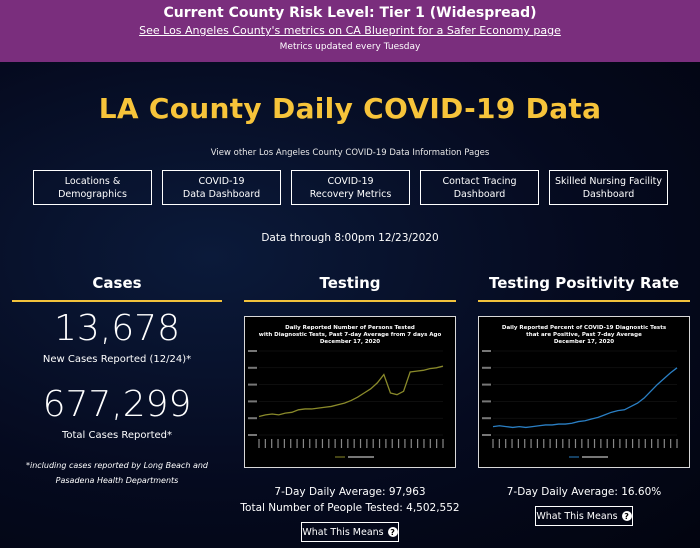 The height and width of the screenshot is (548, 700). What do you see at coordinates (117, 404) in the screenshot?
I see `total-cases-count: 677,299` at bounding box center [117, 404].